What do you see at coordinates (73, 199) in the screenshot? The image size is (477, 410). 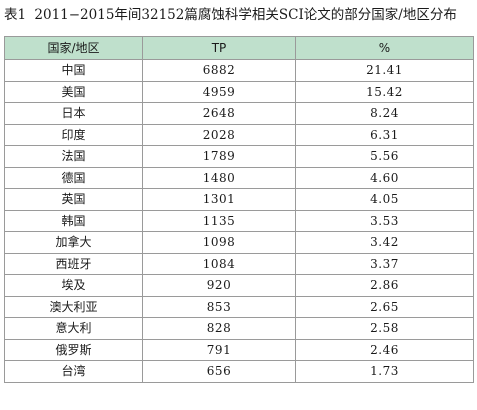 I see `country-cell: 英国` at bounding box center [73, 199].